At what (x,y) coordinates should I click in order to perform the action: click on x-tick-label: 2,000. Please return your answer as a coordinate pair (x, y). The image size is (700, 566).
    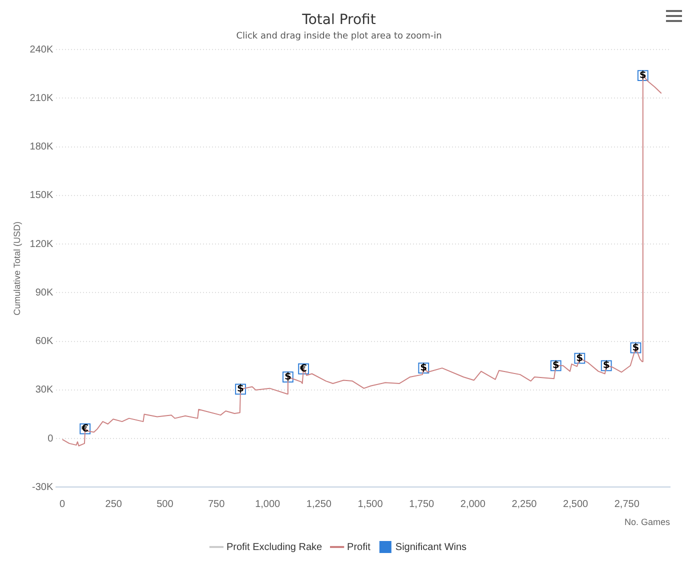
    Looking at the image, I should click on (473, 504).